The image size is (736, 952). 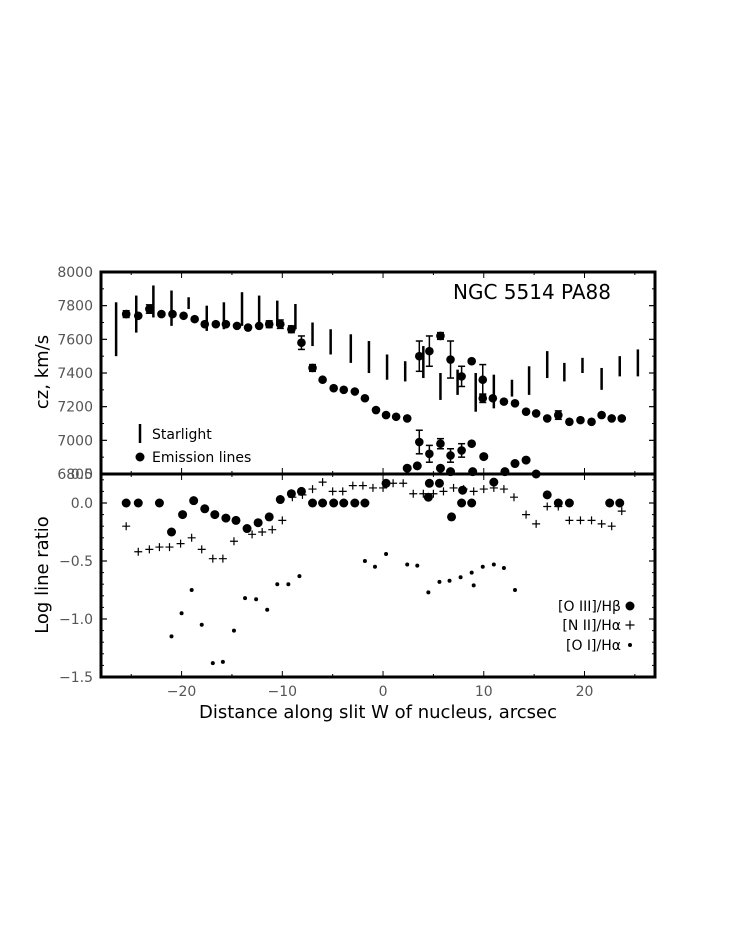 What do you see at coordinates (42, 372) in the screenshot?
I see `velocity-y-axis-label: cz, km/s` at bounding box center [42, 372].